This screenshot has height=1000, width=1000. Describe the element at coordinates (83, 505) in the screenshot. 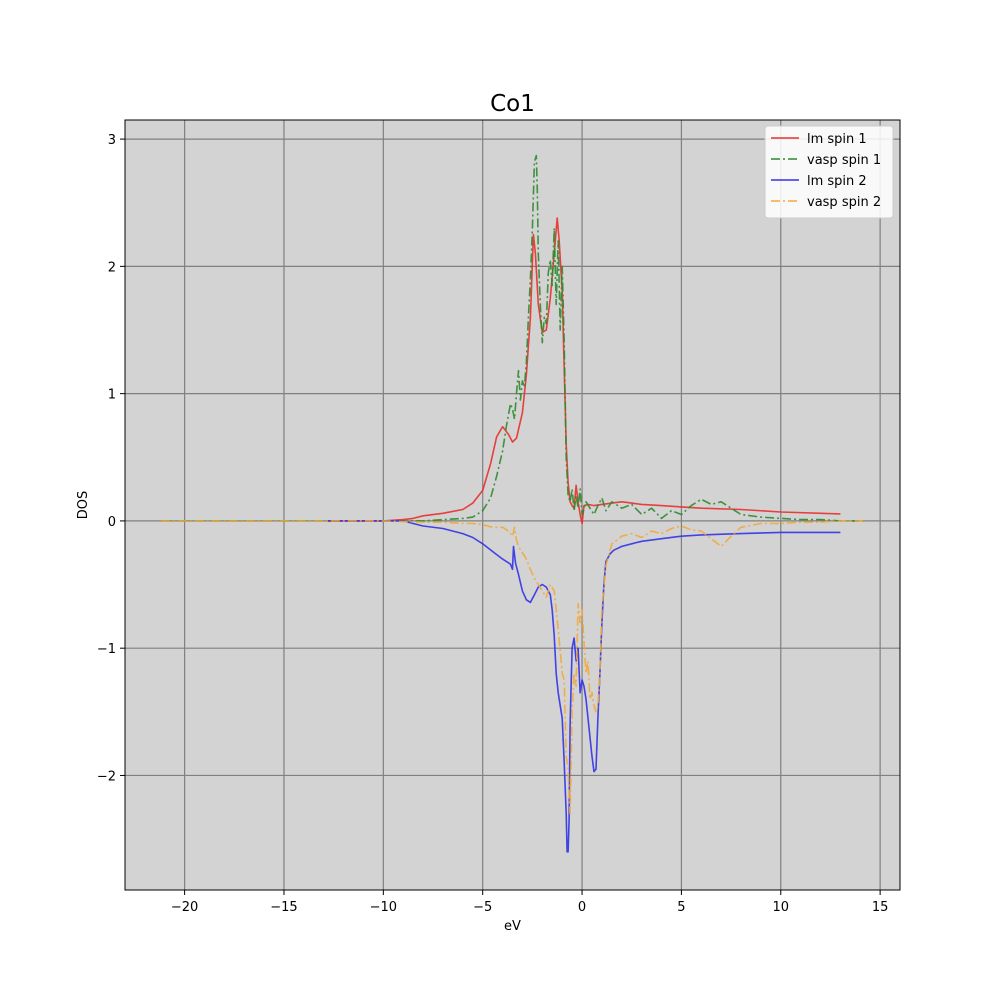

I see `y-axis-label: DOS` at that location.